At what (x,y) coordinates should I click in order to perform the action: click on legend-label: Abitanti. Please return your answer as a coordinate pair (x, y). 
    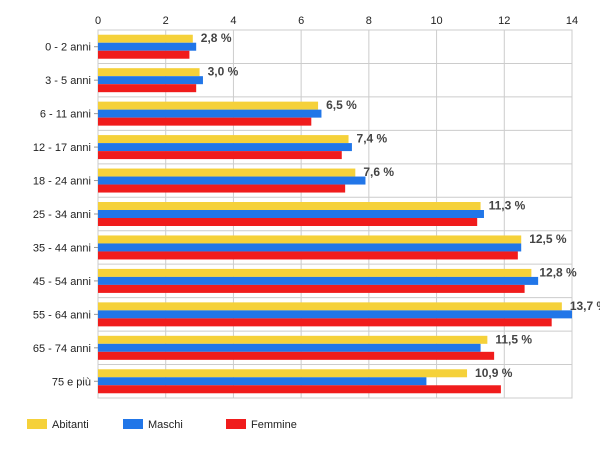
    Looking at the image, I should click on (70, 425).